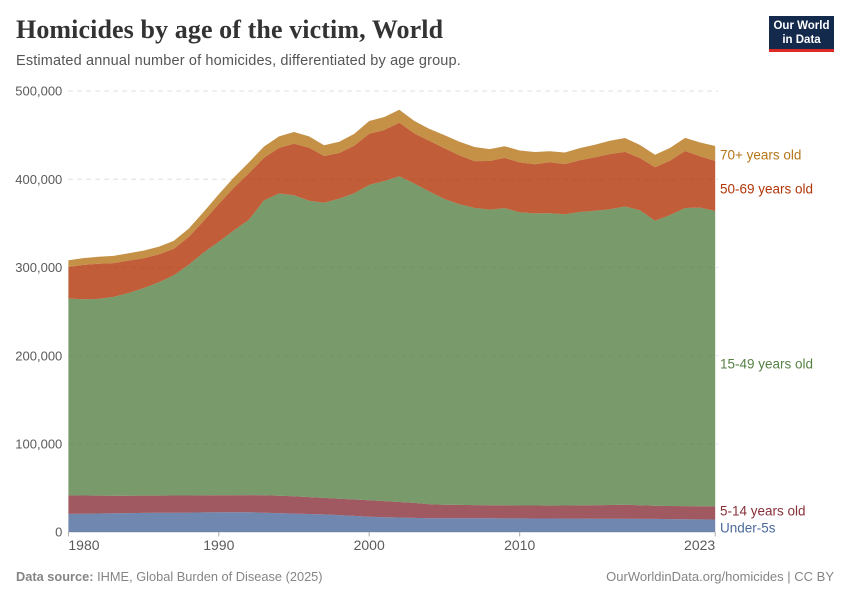  I want to click on svg-text: 2010, so click(519, 545).